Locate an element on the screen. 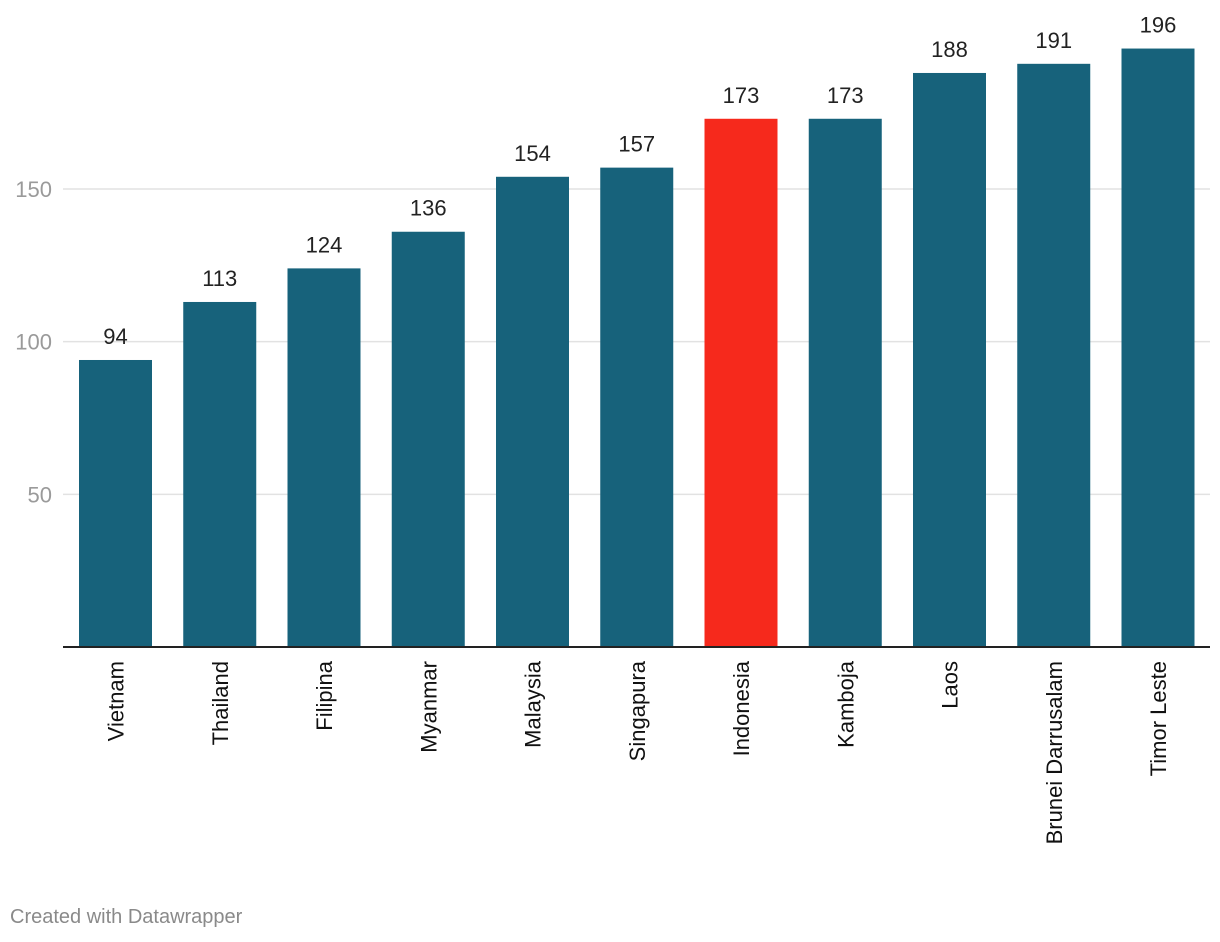  category-label: Malaysia is located at coordinates (533, 704).